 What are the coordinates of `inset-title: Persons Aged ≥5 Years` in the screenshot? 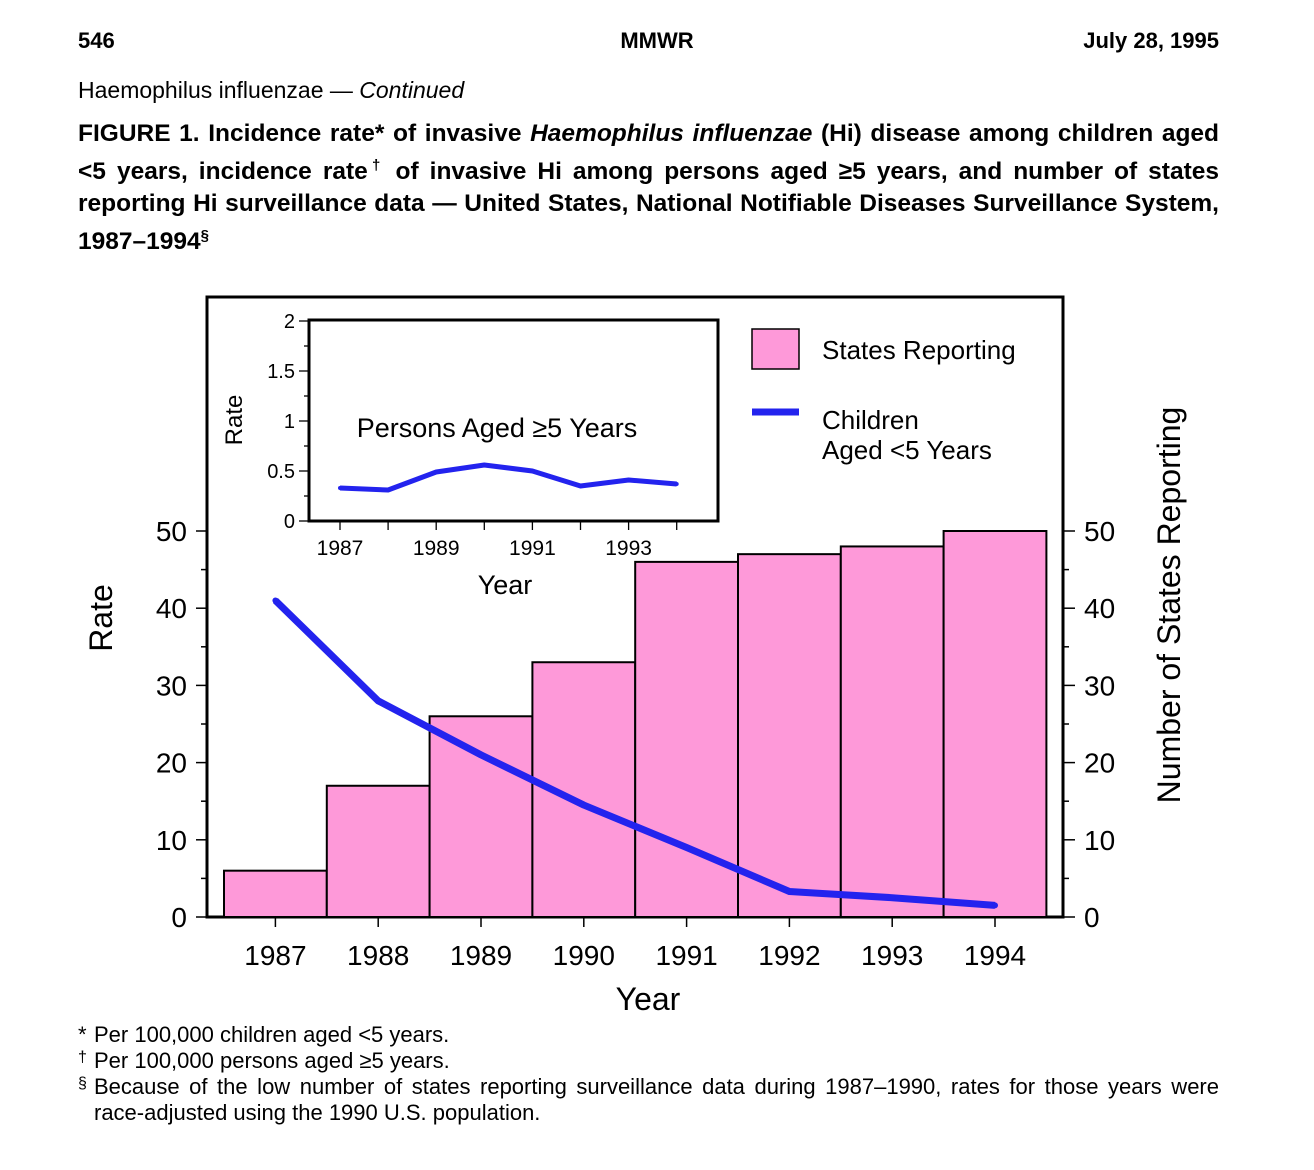 It's located at (497, 428).